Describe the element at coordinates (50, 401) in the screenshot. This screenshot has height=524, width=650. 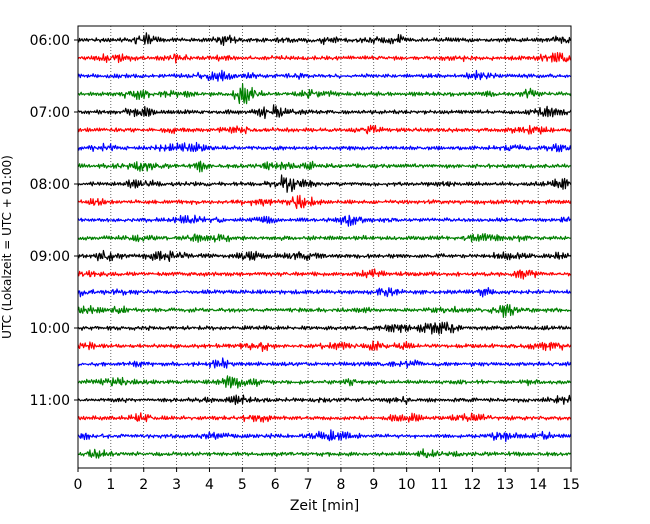
I see `y-tick-label: 11:00` at that location.